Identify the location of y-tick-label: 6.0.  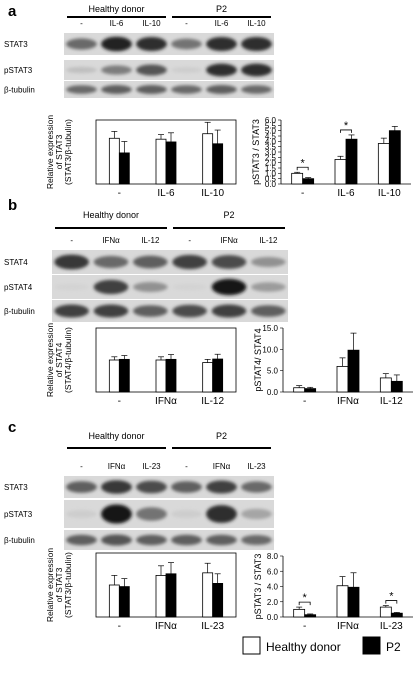
(271, 120).